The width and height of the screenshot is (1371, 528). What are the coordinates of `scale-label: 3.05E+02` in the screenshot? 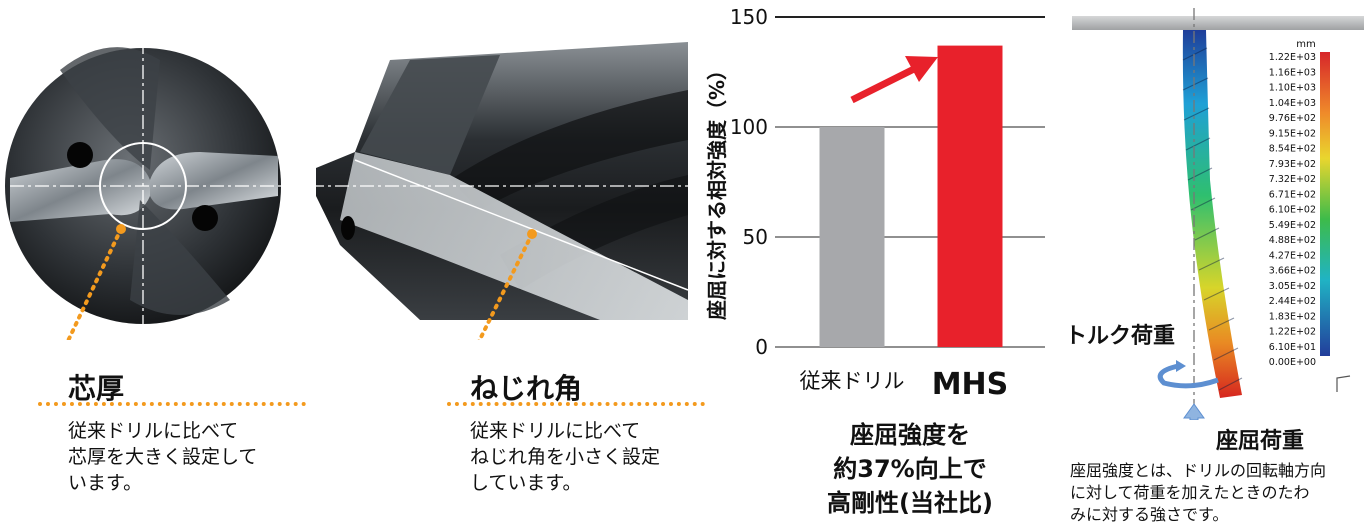 It's located at (1292, 286).